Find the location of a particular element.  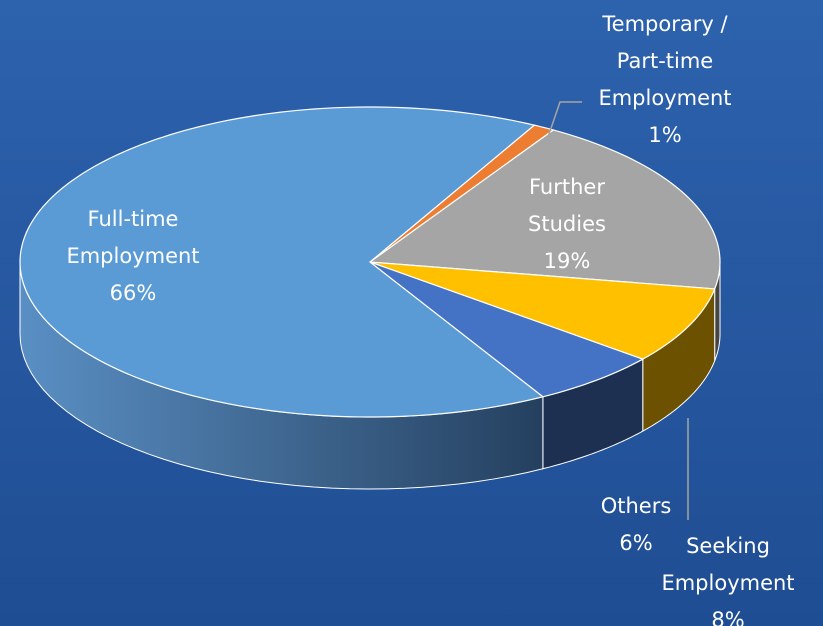

category-label: Seeking Employment is located at coordinates (727, 564).